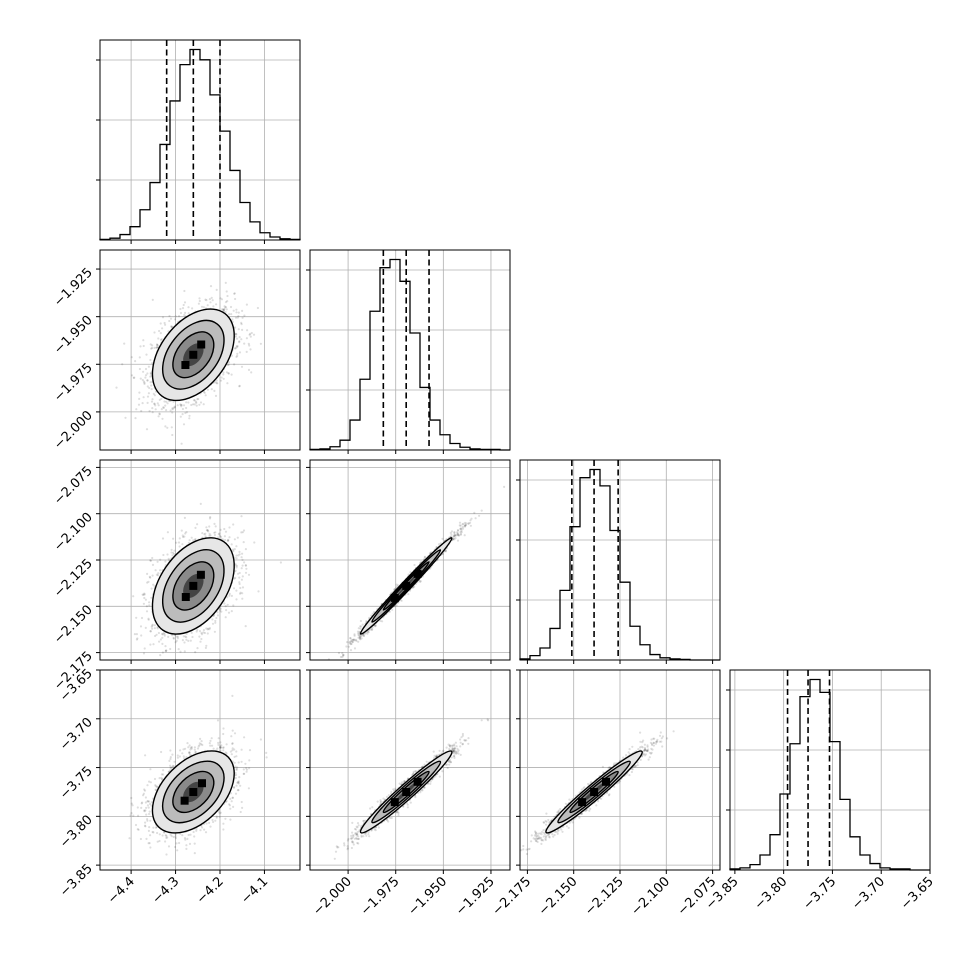 This screenshot has height=970, width=970. I want to click on density-peak-cell, so click(193, 585).